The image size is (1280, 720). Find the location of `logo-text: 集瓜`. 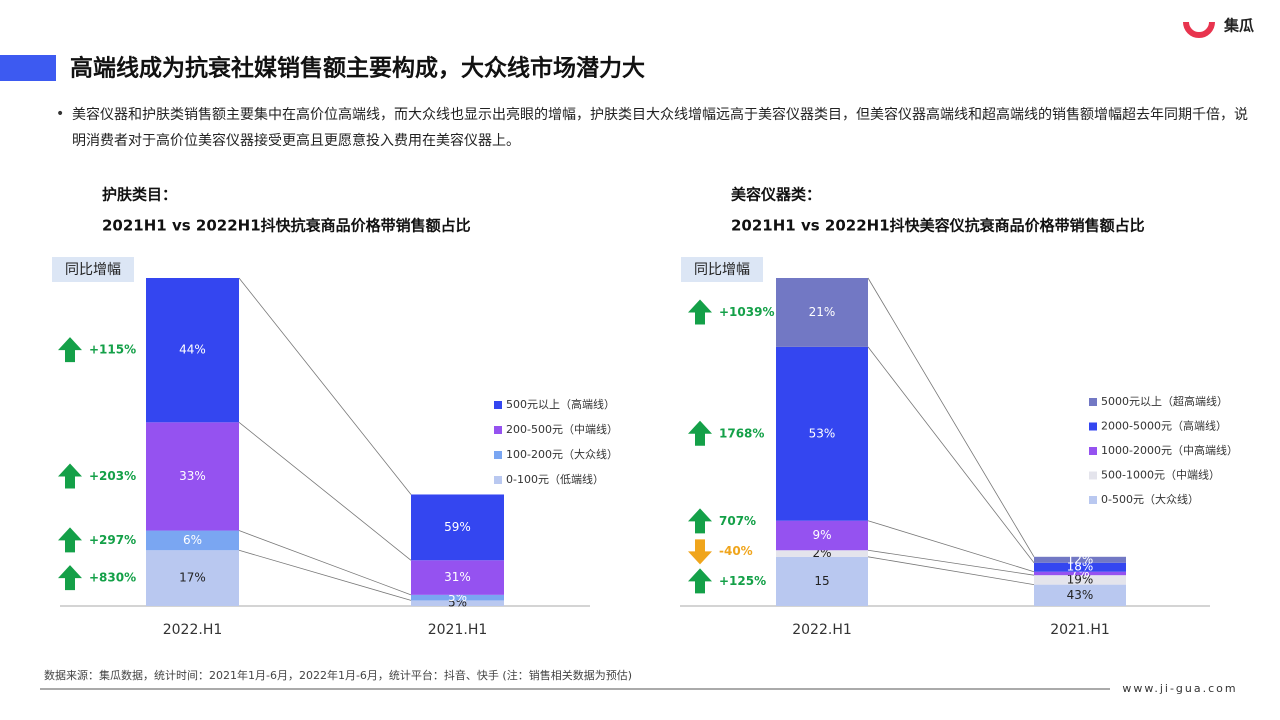

logo-text: 集瓜 is located at coordinates (1238, 26).